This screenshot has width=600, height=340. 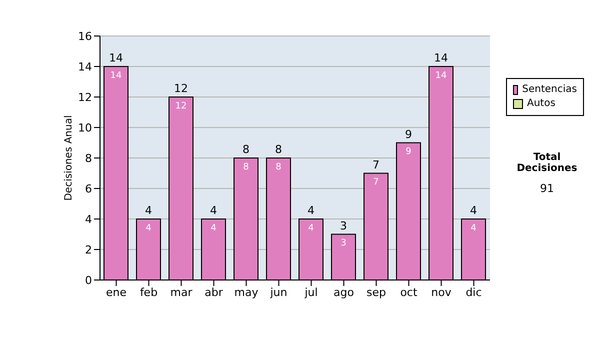 What do you see at coordinates (549, 90) in the screenshot?
I see `legend-label: Sentencias` at bounding box center [549, 90].